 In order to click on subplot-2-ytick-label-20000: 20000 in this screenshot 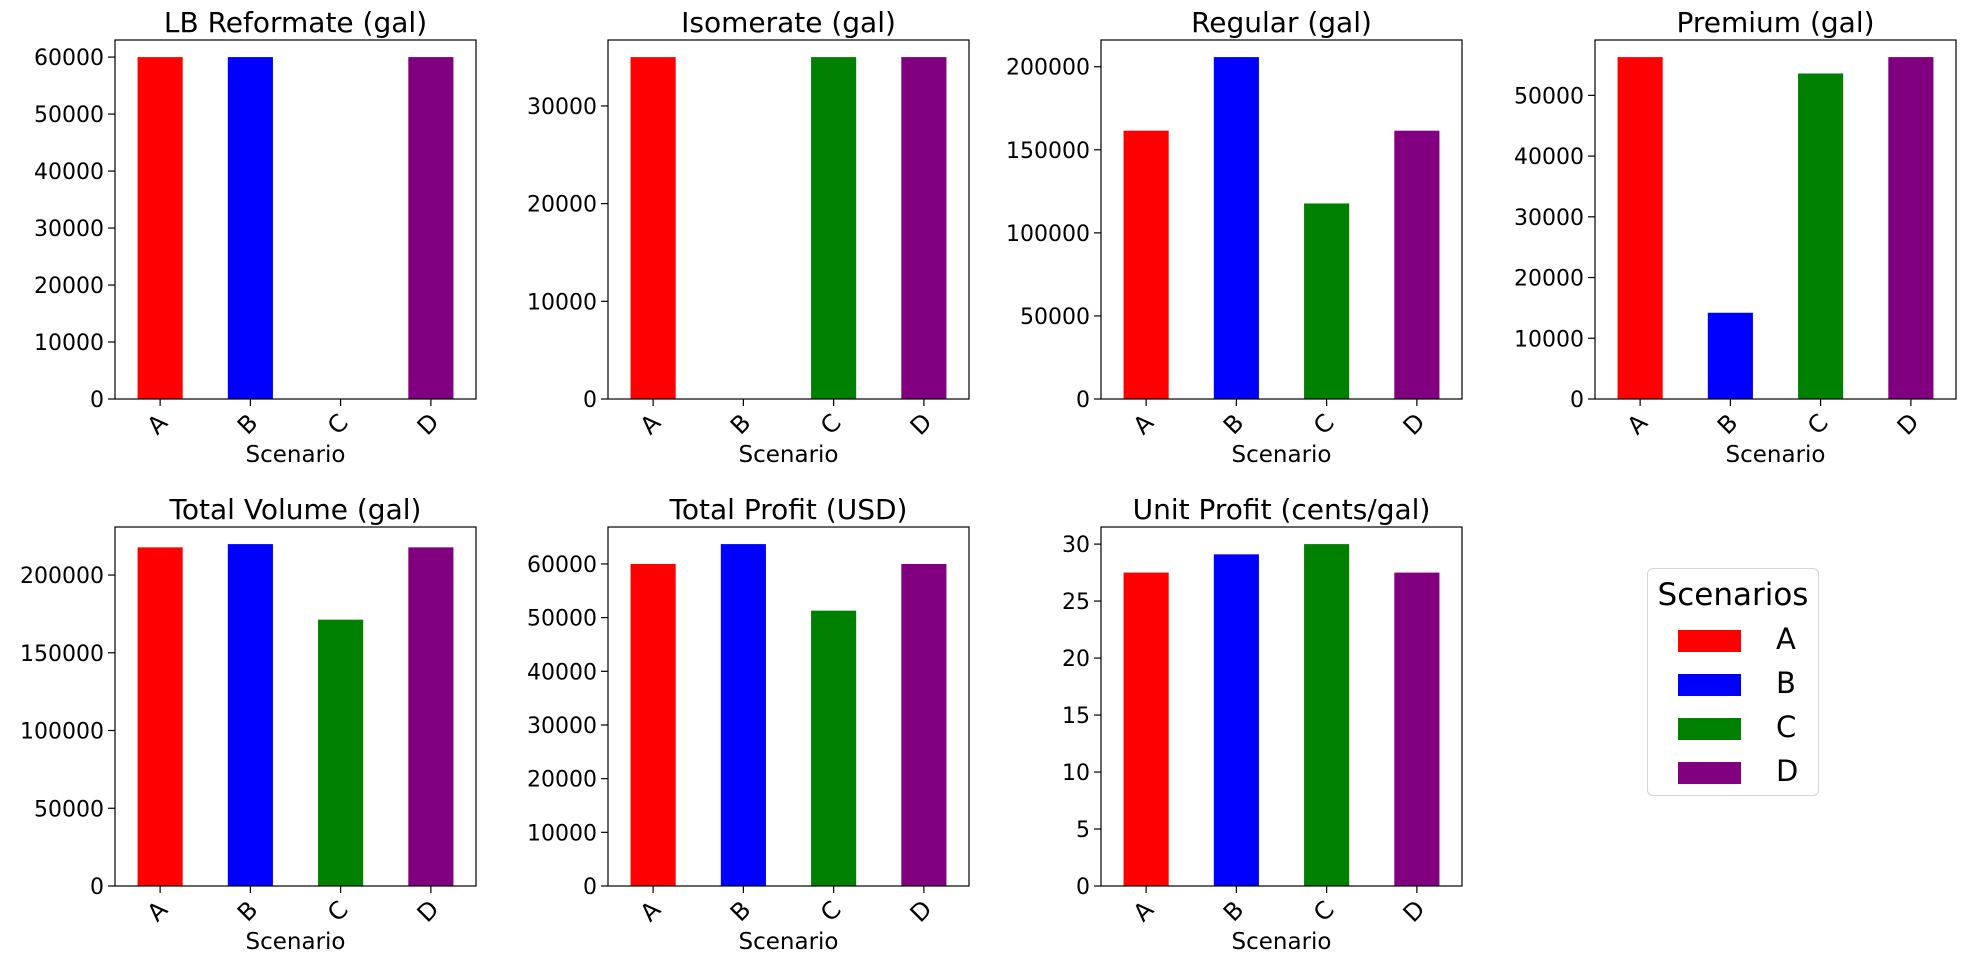, I will do `click(562, 205)`.